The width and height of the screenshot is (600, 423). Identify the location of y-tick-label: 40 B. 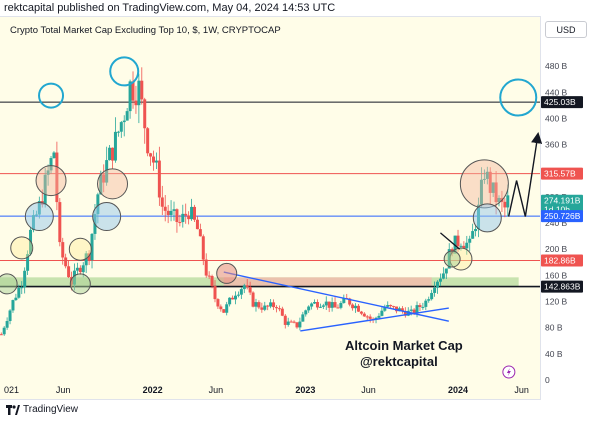
(554, 354).